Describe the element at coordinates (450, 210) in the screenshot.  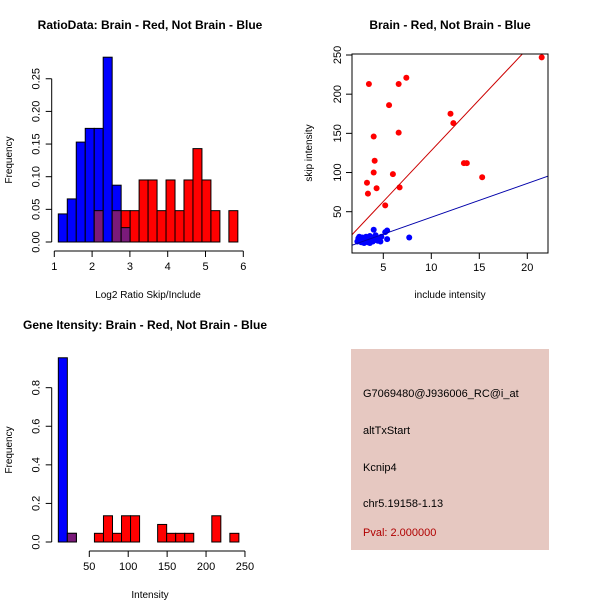
I see `fit-line-not-brain` at that location.